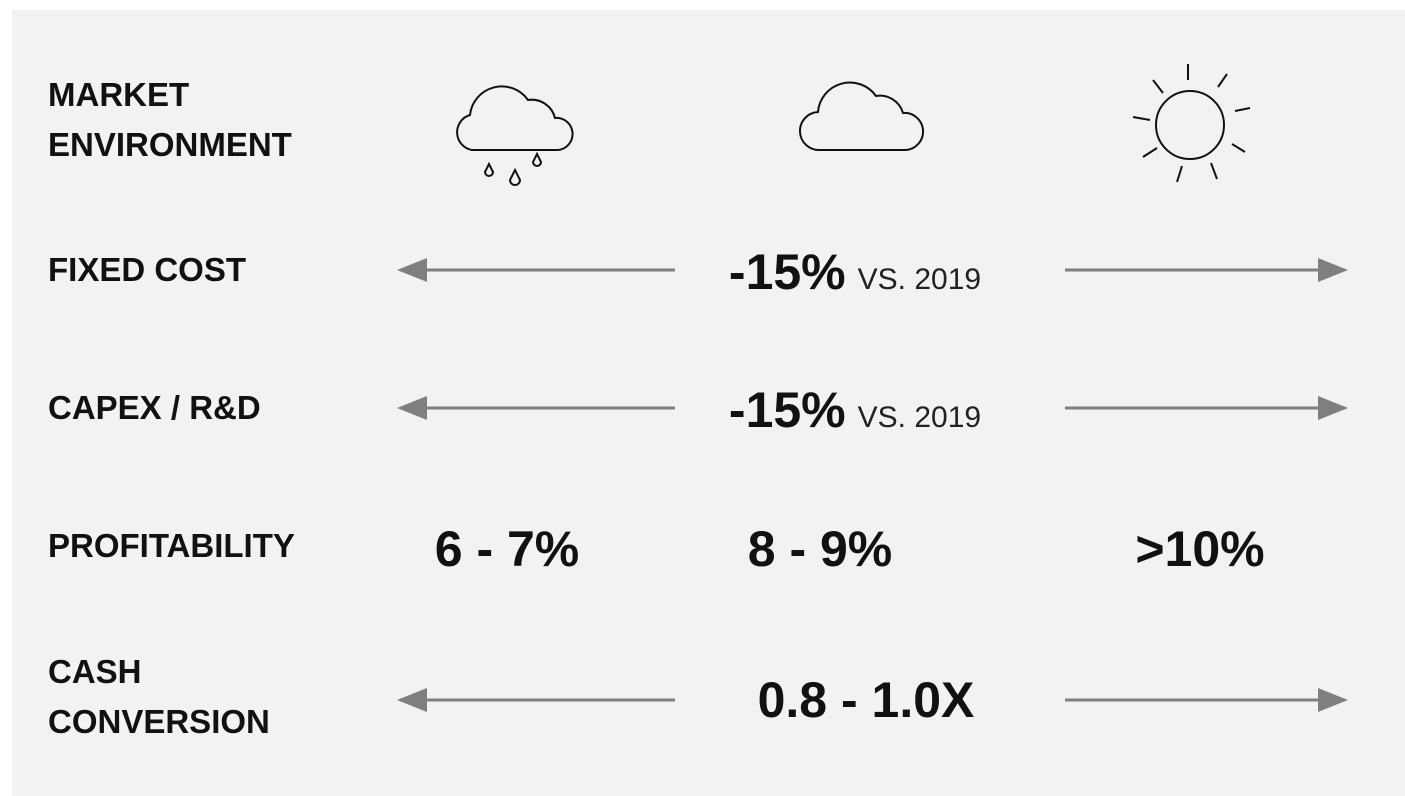 The image size is (1405, 796). What do you see at coordinates (866, 700) in the screenshot?
I see `value: 0.8 - 1.0X` at bounding box center [866, 700].